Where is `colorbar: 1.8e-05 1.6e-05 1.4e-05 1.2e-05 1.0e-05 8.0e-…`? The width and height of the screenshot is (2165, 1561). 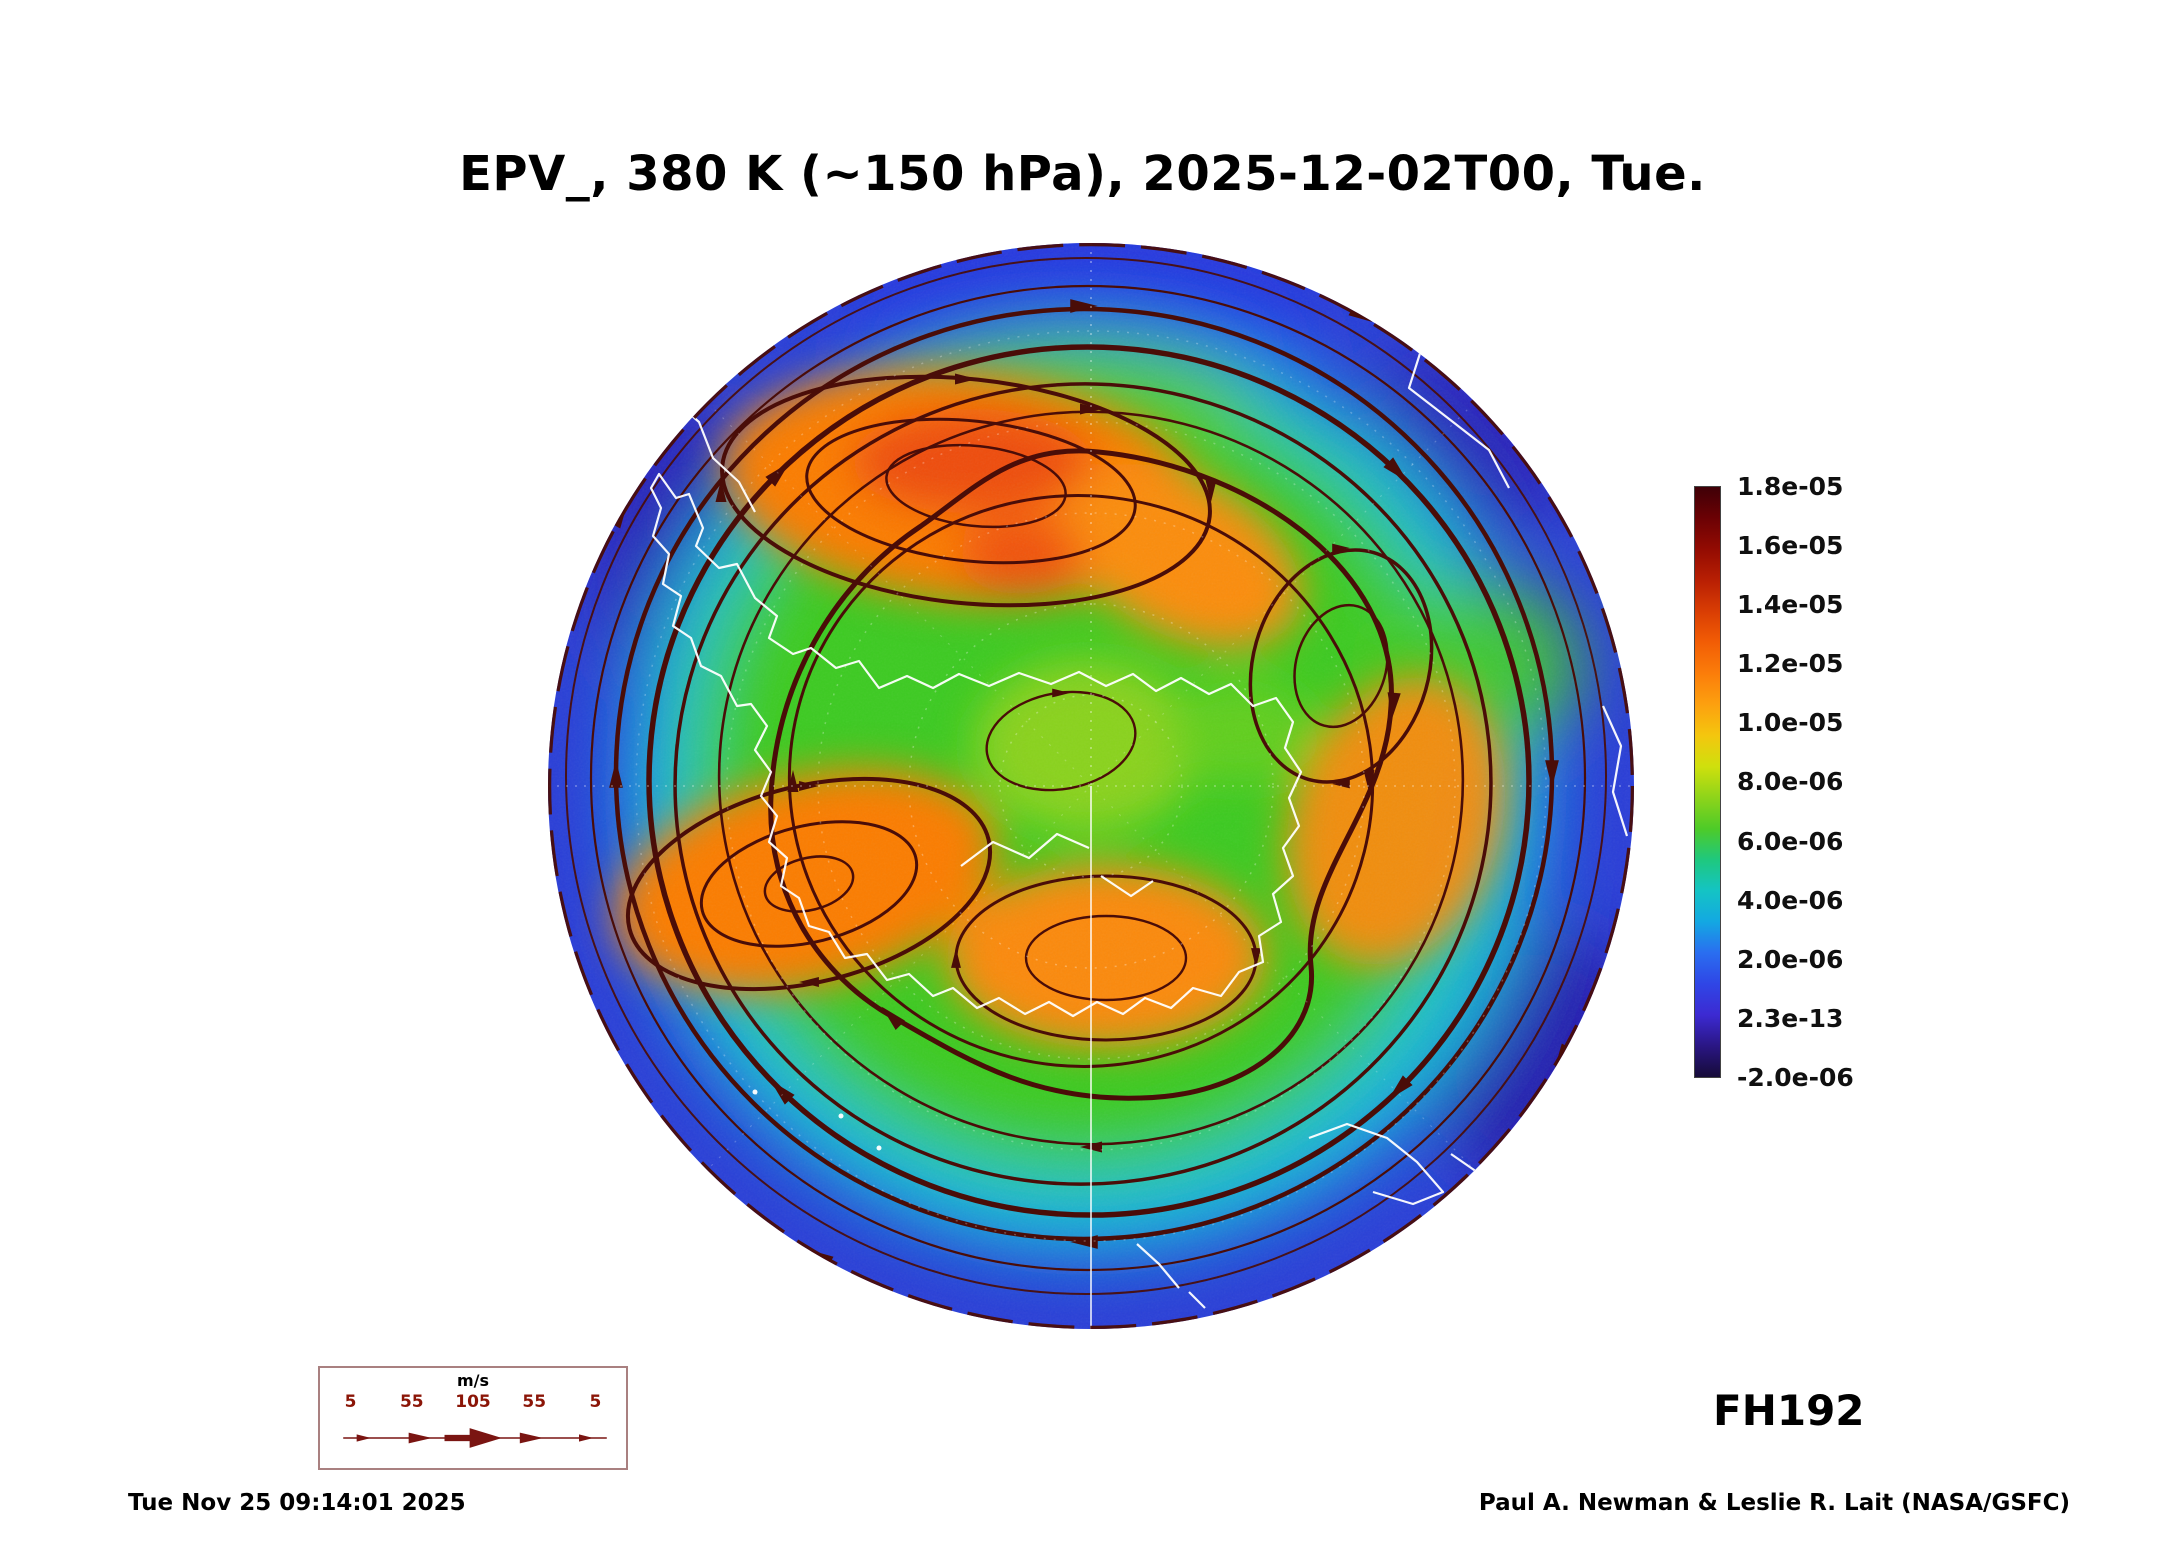 colorbar: 1.8e-05 1.6e-05 1.4e-05 1.2e-05 1.0e-05 8.0e-… is located at coordinates (1804, 782).